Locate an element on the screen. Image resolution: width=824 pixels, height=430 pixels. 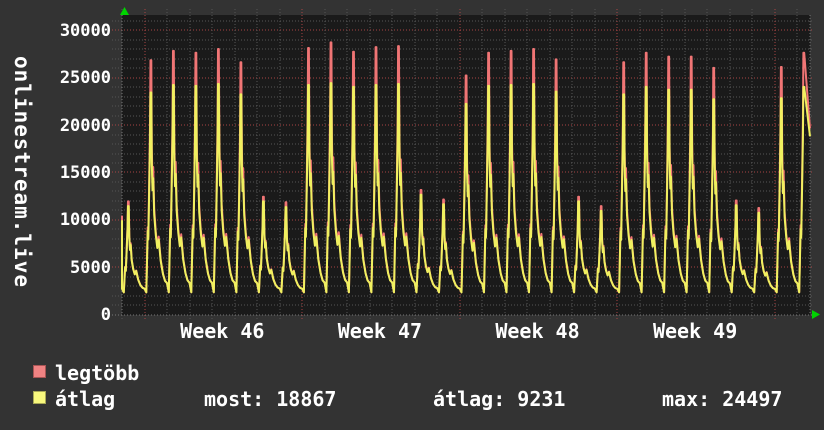
y-tick-label: 0 is located at coordinates (105, 315).